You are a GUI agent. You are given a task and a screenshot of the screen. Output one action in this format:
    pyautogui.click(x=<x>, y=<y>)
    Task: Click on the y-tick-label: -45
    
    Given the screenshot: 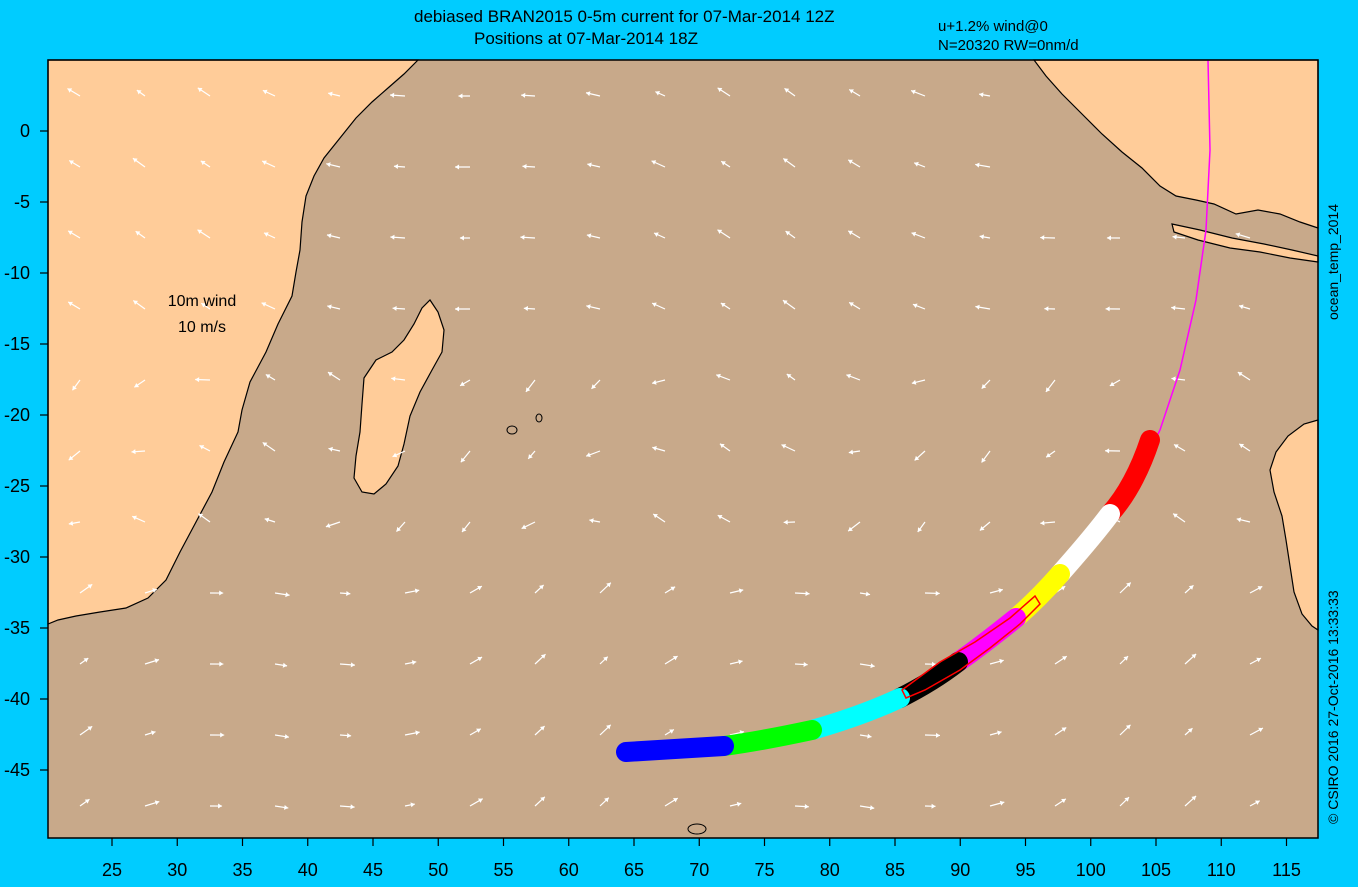 What is the action you would take?
    pyautogui.click(x=17, y=770)
    